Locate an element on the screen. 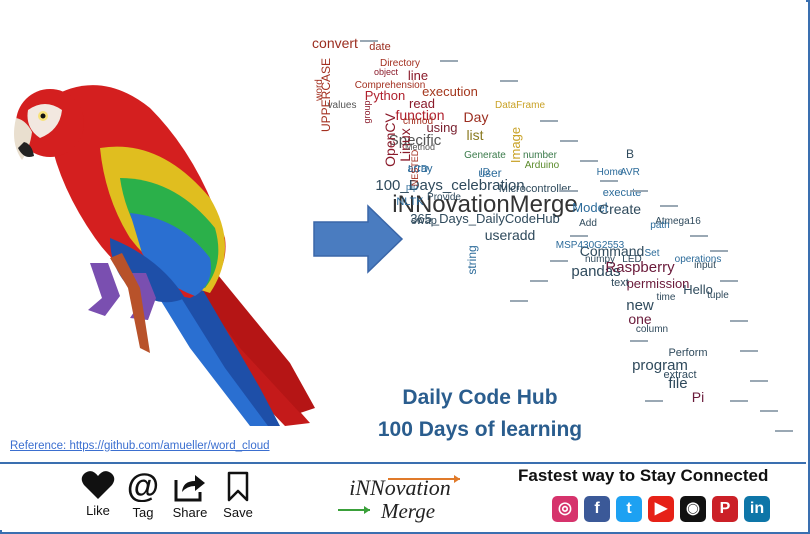  word-cloud-word: values is located at coordinates (342, 105).